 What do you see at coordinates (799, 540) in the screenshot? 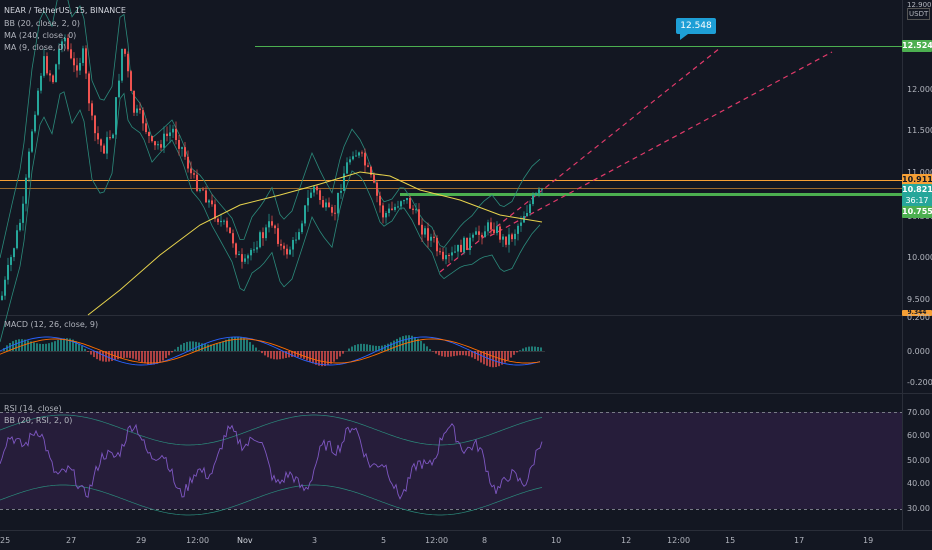
I see `time-tick: 17` at bounding box center [799, 540].